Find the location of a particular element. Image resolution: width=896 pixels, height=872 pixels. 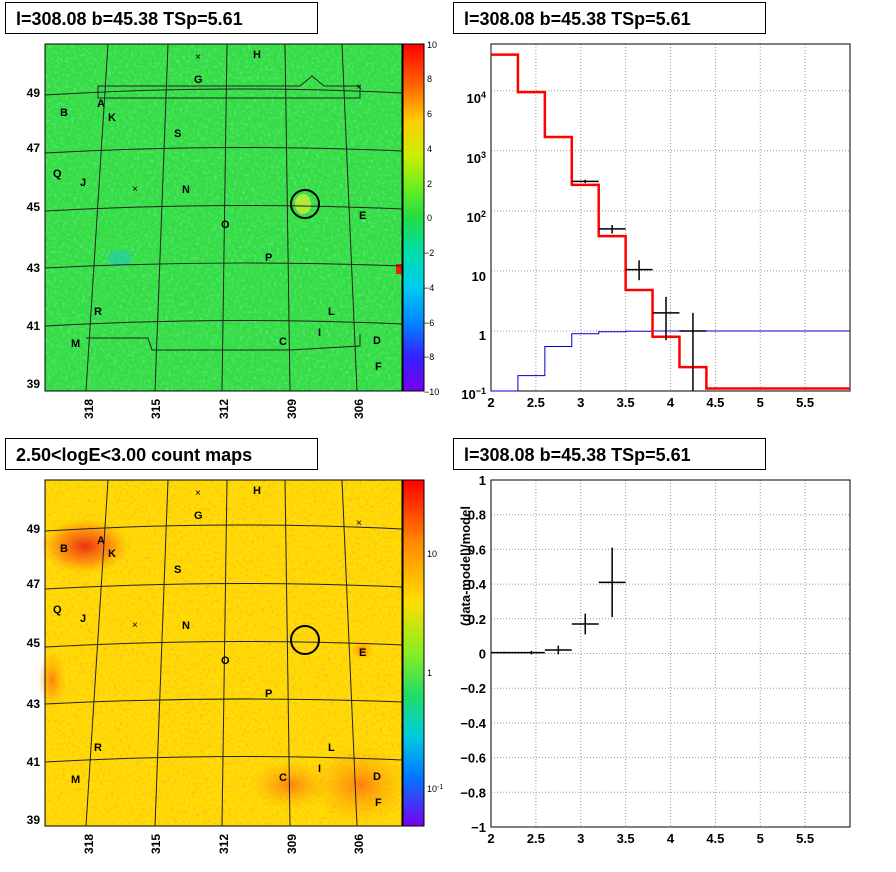

tr-xtick-4: 4 is located at coordinates (671, 402).